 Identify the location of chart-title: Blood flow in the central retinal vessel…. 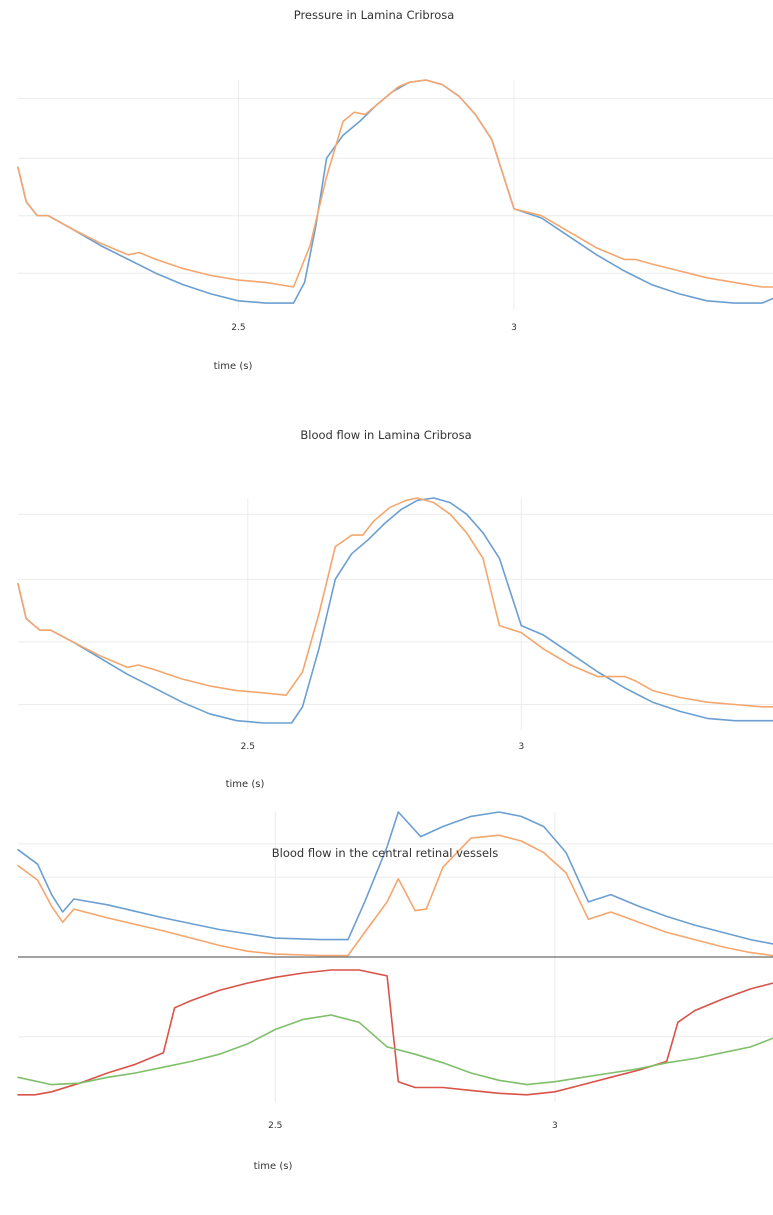
(385, 853).